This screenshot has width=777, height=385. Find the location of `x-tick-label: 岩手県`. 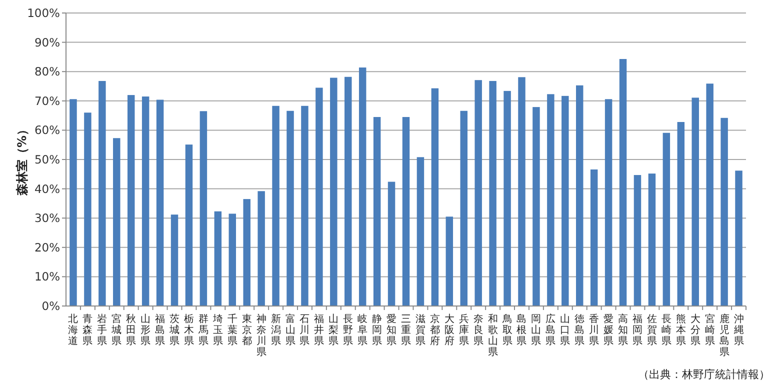

x-tick-label: 岩手県 is located at coordinates (102, 330).